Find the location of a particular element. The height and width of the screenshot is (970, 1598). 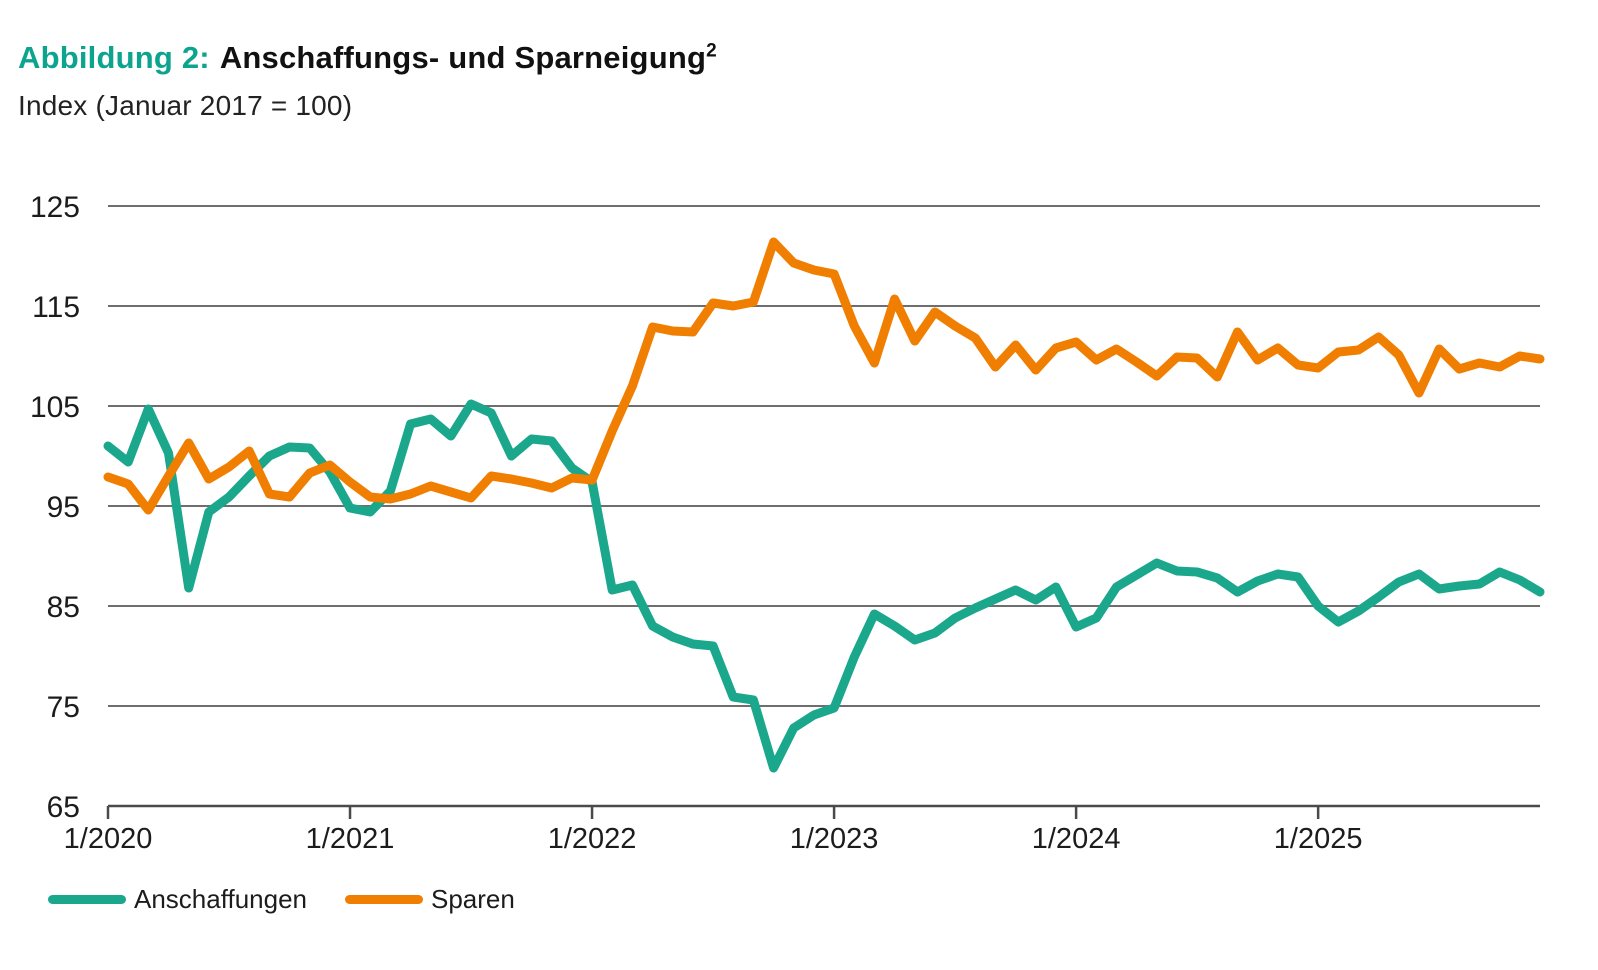

x-tick-label-1/2022: 1/2022 is located at coordinates (592, 839).